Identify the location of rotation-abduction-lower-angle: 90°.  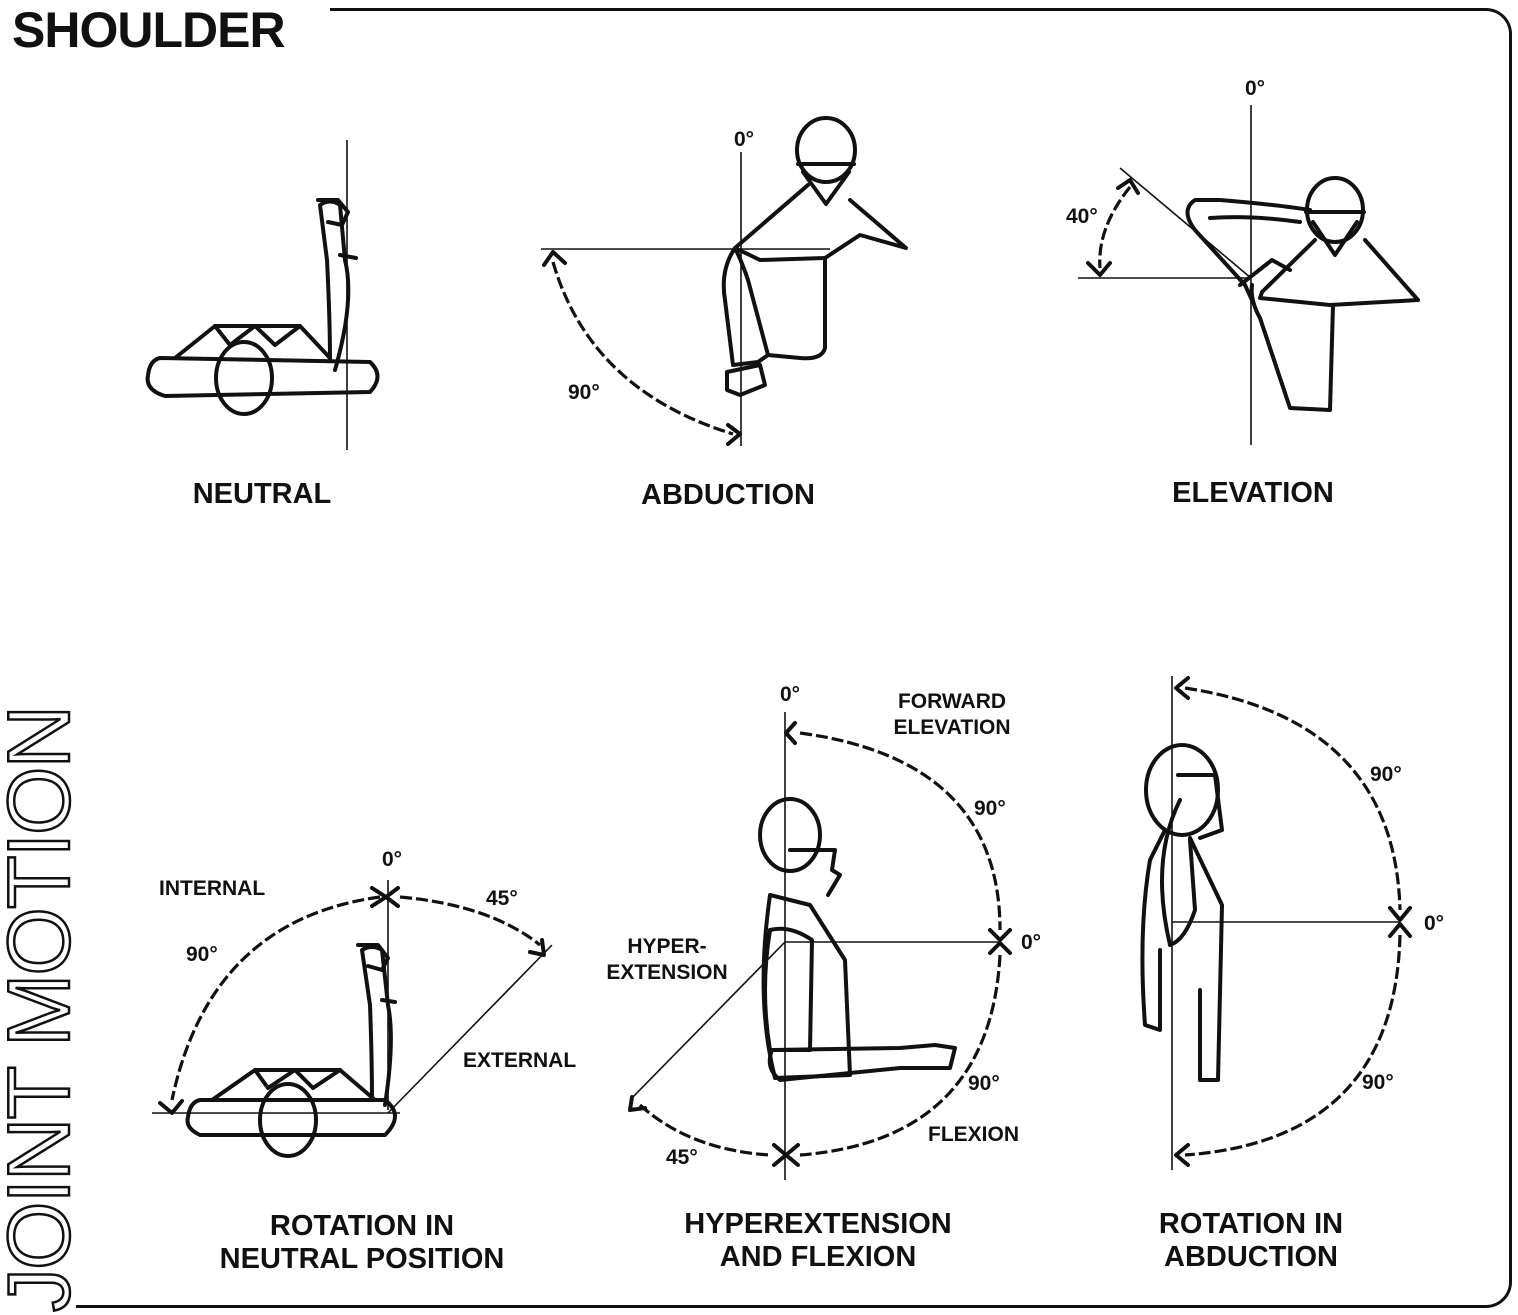
(1378, 1082).